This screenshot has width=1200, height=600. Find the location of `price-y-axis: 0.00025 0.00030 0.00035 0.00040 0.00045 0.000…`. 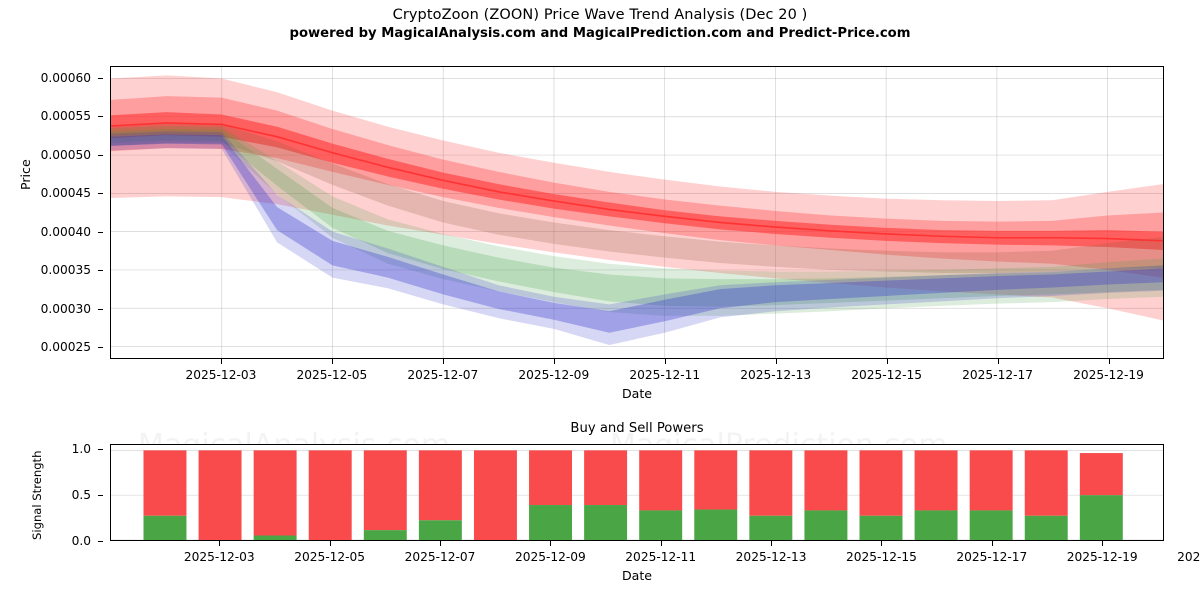

price-y-axis: 0.00025 0.00030 0.00035 0.00040 0.00045 0.000… is located at coordinates (51, 212).